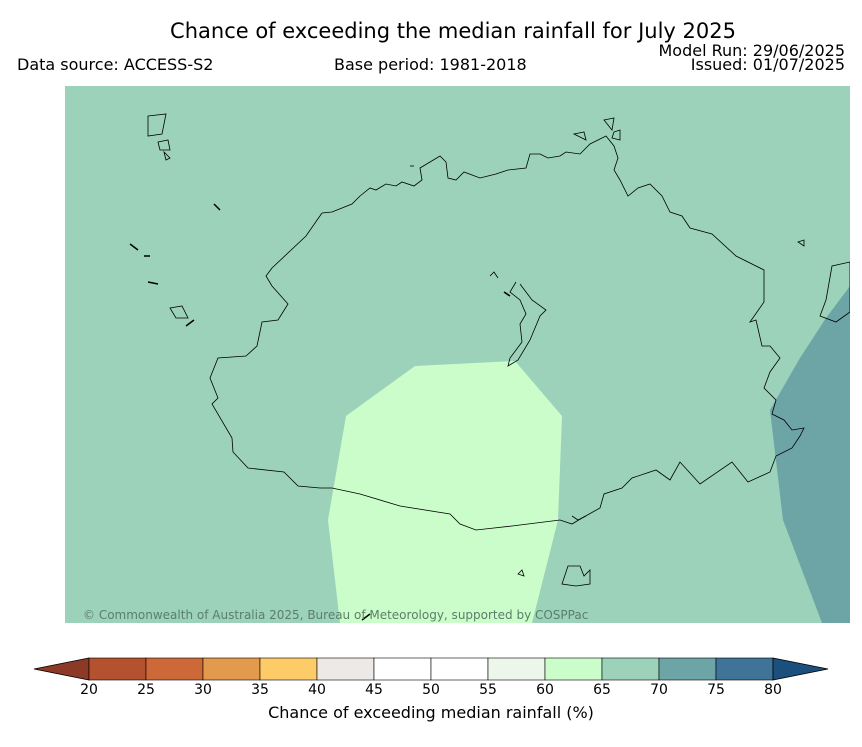 This screenshot has height=747, width=862. What do you see at coordinates (430, 64) in the screenshot?
I see `base-period-label: Base period: 1981-2018` at bounding box center [430, 64].